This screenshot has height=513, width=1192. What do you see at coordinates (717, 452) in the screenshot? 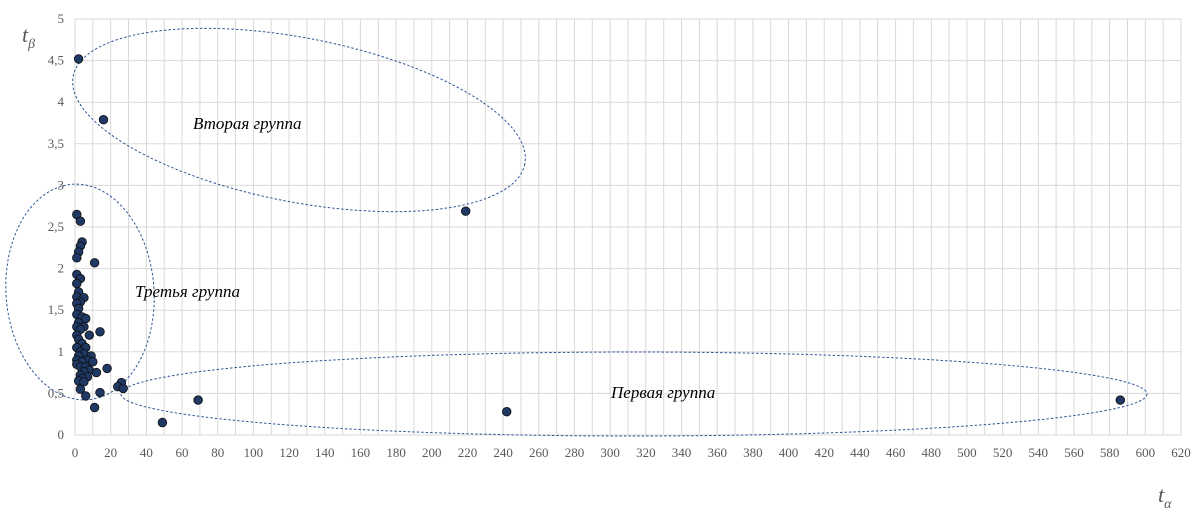
I see `x-tick-label: 360` at bounding box center [717, 452].